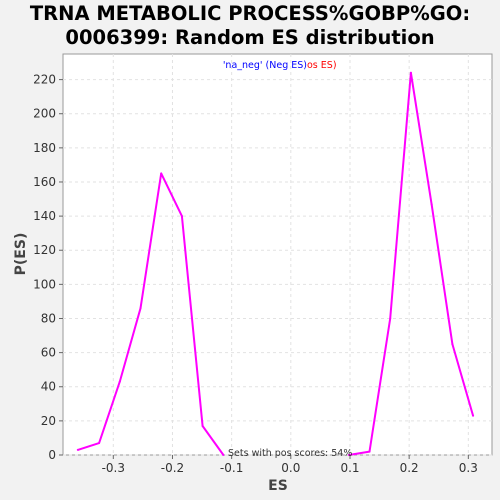  What do you see at coordinates (48, 318) in the screenshot?
I see `y-tick-label: 80` at bounding box center [48, 318].